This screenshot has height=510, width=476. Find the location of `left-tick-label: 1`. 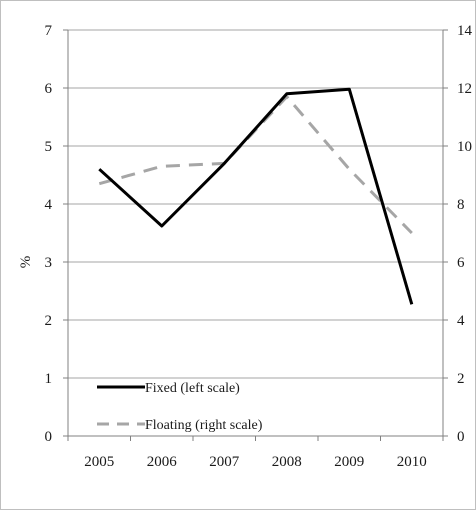

left-tick-label: 1 is located at coordinates (49, 379).